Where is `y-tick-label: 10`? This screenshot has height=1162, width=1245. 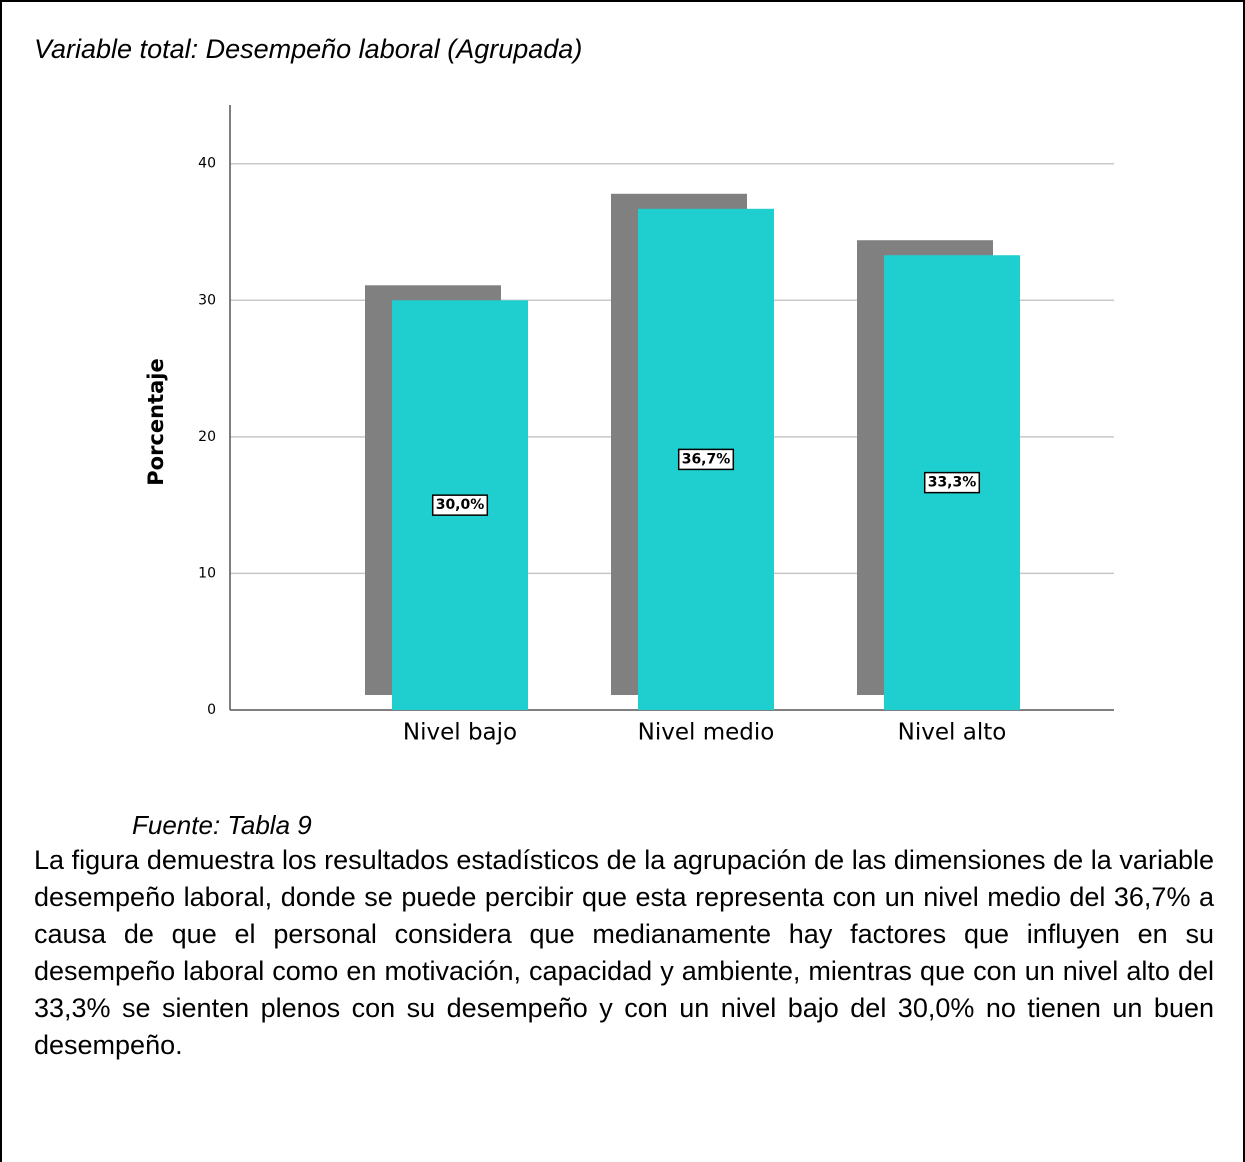
y-tick-label: 10 is located at coordinates (207, 573).